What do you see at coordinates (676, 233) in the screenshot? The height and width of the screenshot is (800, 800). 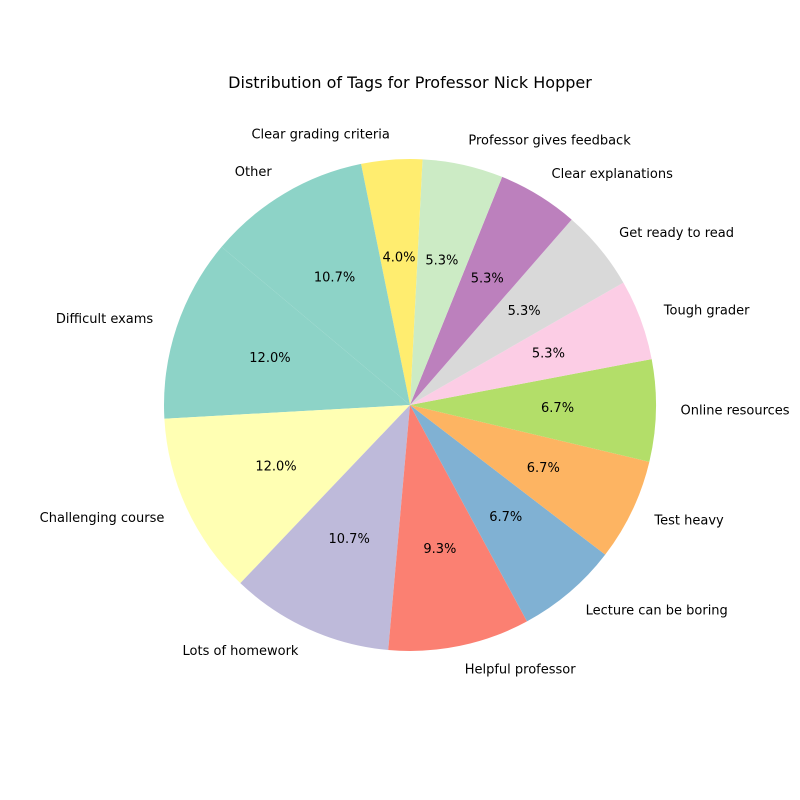 I see `slice-label: Get ready to read` at bounding box center [676, 233].